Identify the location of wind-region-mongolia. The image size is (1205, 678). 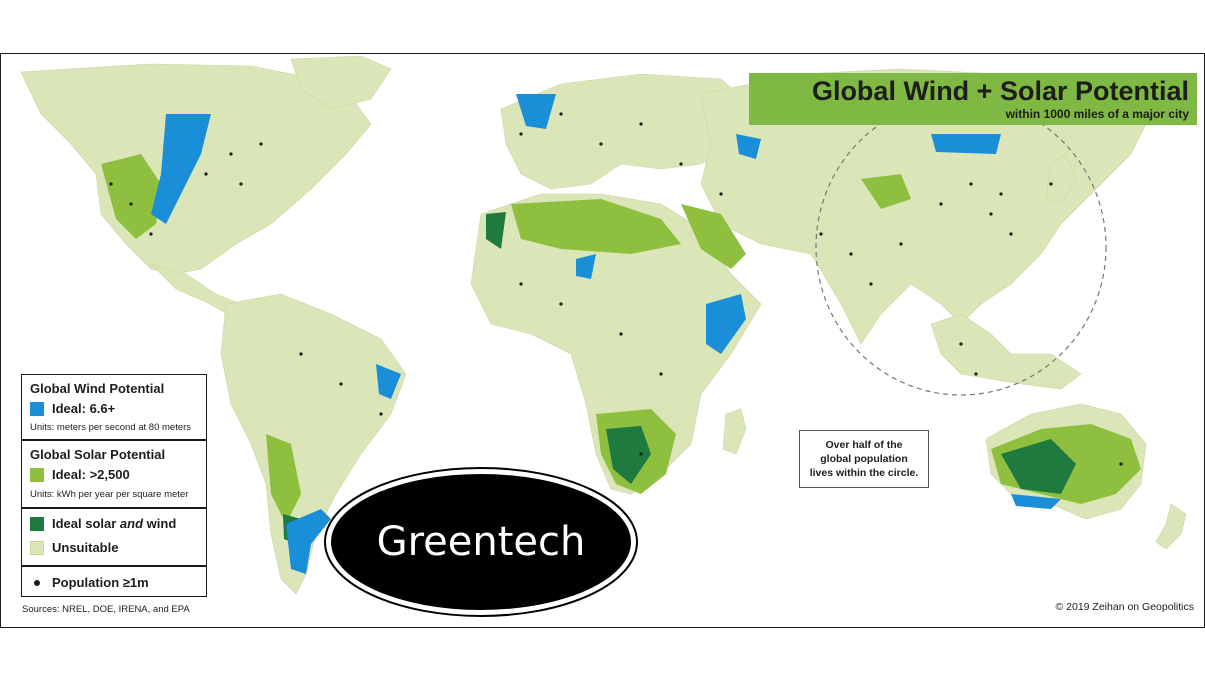
(966, 144).